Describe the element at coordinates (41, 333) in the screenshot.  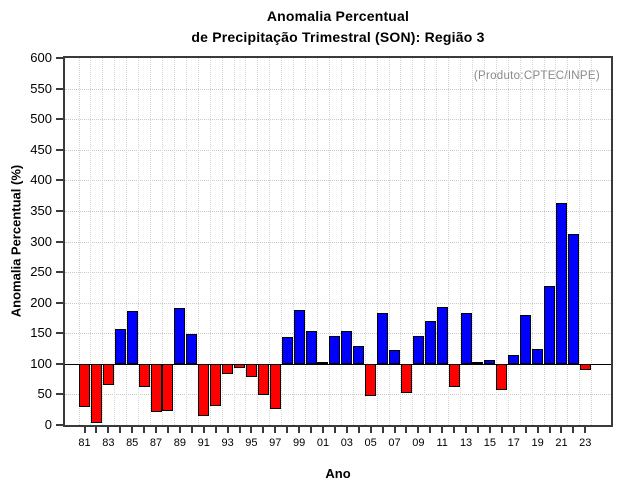
I see `y-tick-label: 150` at that location.